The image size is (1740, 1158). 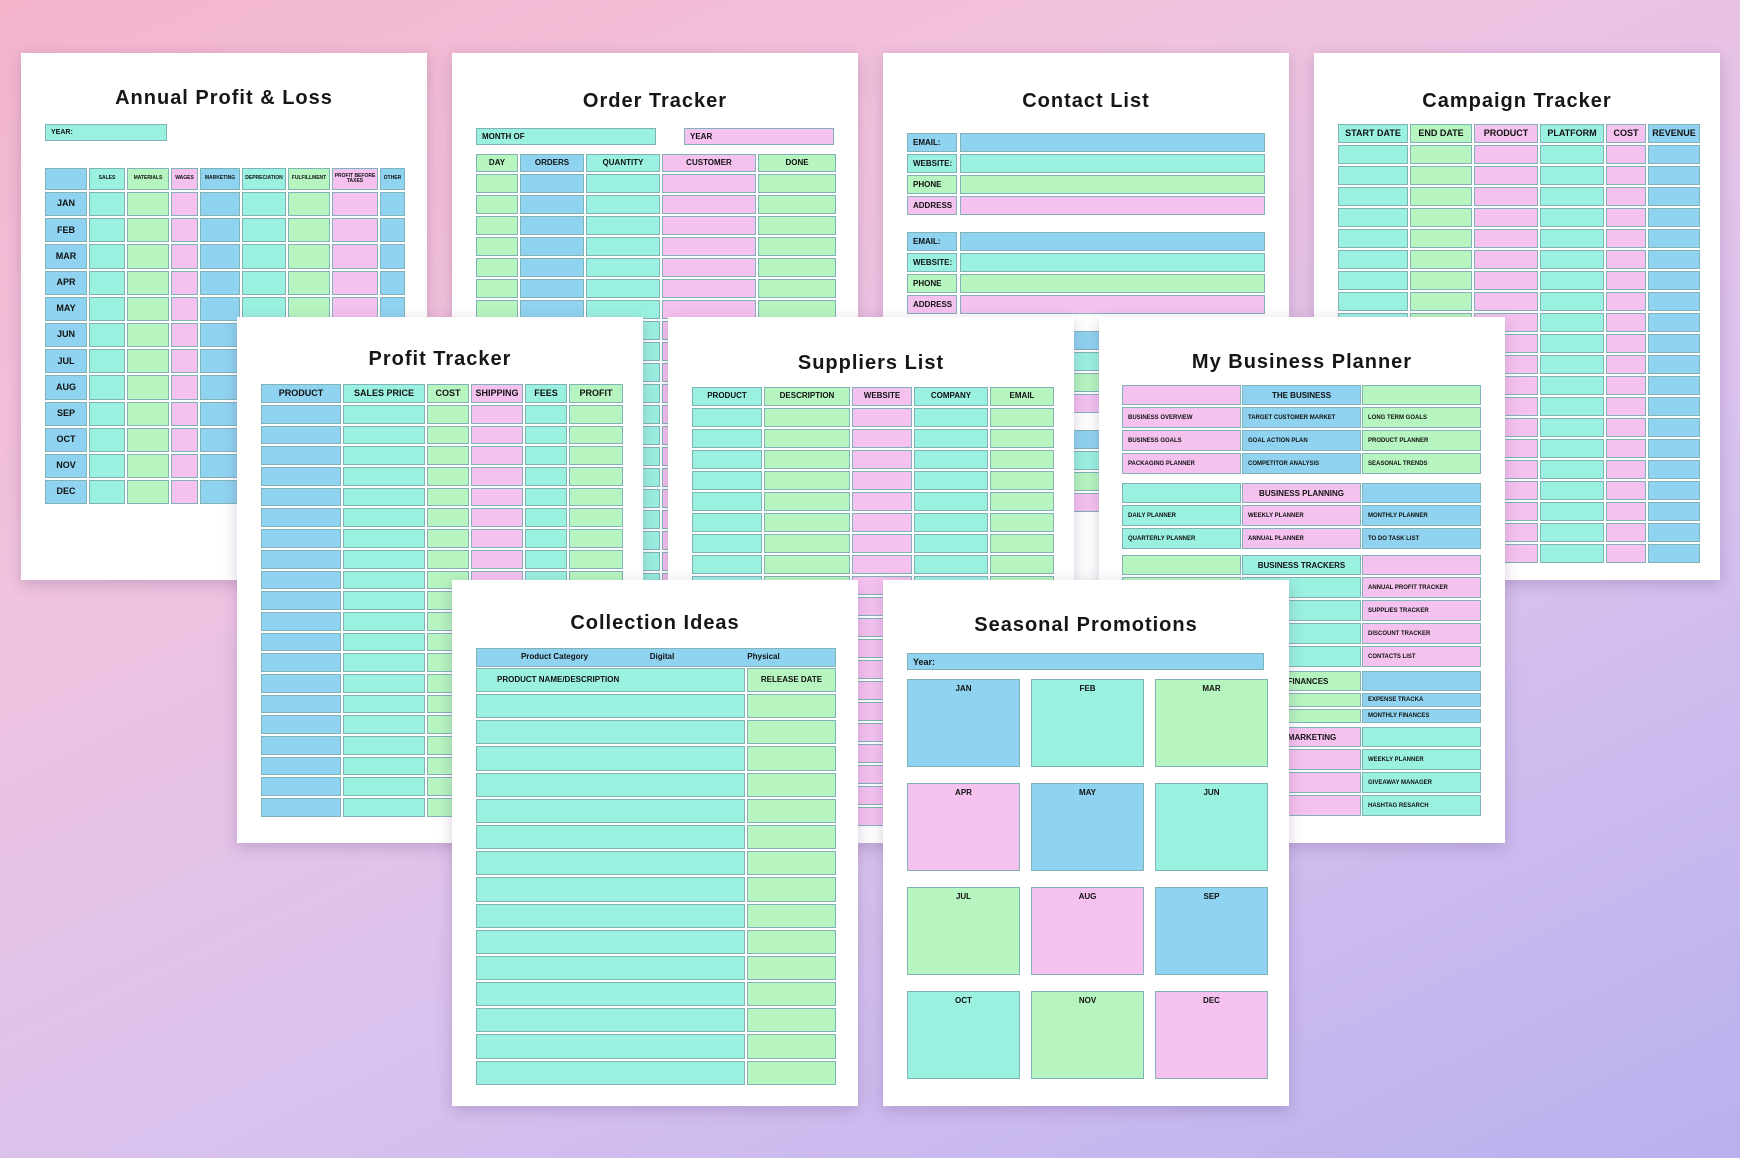 What do you see at coordinates (1421, 716) in the screenshot?
I see `planner-link: MONTHLY FINANCES` at bounding box center [1421, 716].